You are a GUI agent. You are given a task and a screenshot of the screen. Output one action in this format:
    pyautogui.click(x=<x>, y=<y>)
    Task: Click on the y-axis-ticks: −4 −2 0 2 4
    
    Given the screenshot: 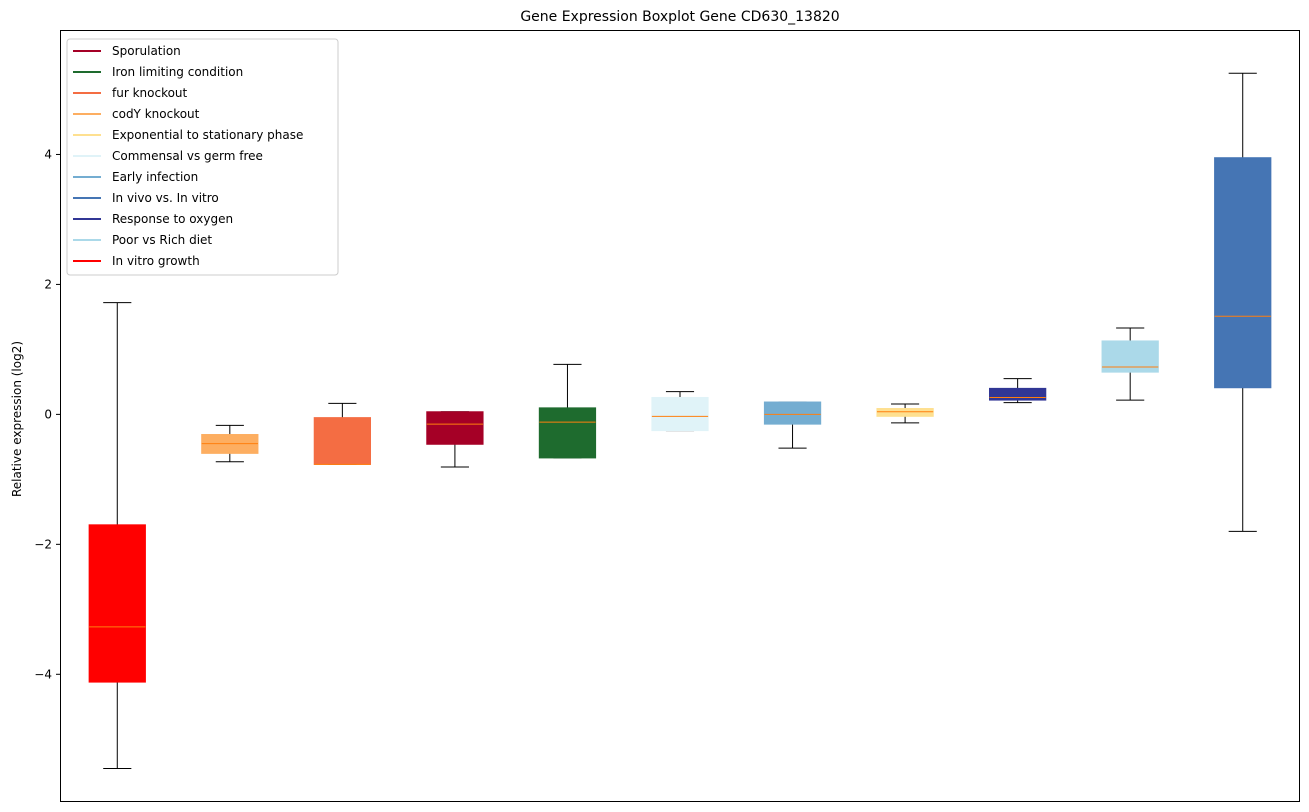 What is the action you would take?
    pyautogui.click(x=47, y=414)
    